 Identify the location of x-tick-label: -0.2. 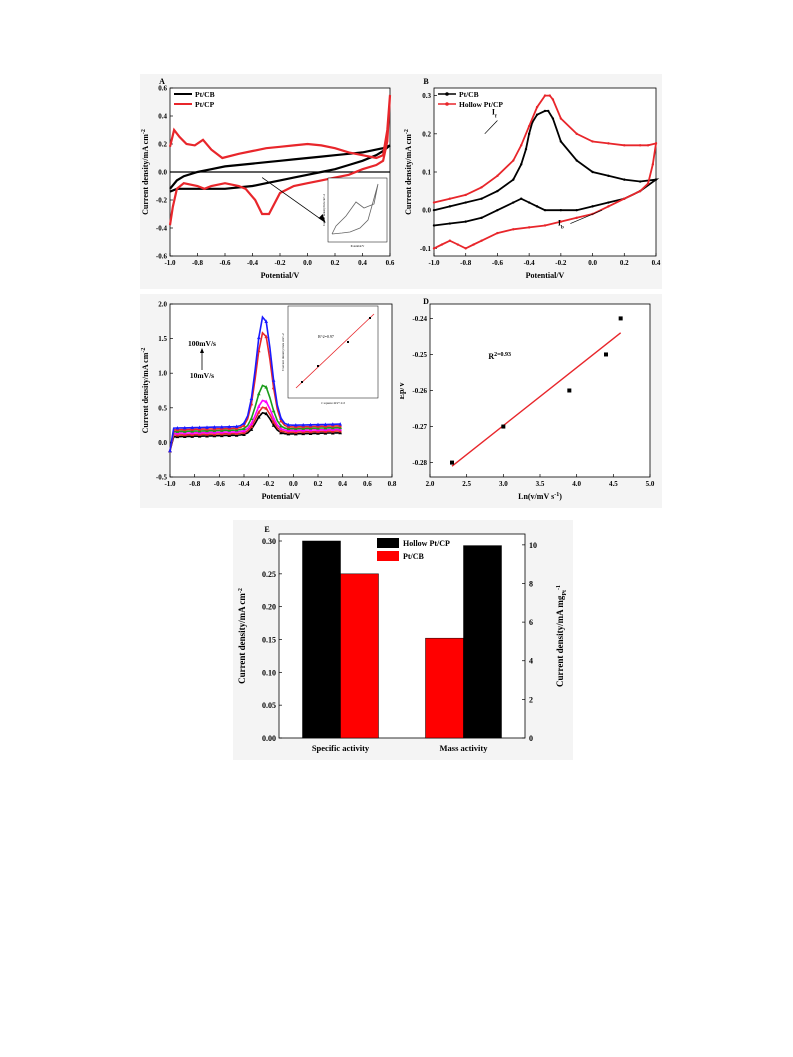
(561, 263).